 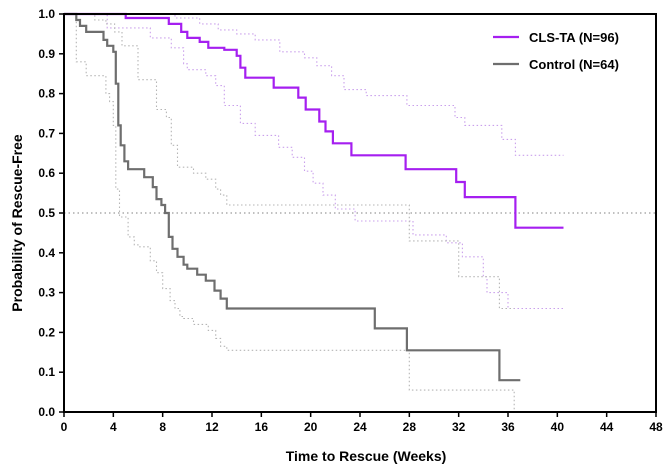 I want to click on y-tick-label: 0.6, so click(x=46, y=173).